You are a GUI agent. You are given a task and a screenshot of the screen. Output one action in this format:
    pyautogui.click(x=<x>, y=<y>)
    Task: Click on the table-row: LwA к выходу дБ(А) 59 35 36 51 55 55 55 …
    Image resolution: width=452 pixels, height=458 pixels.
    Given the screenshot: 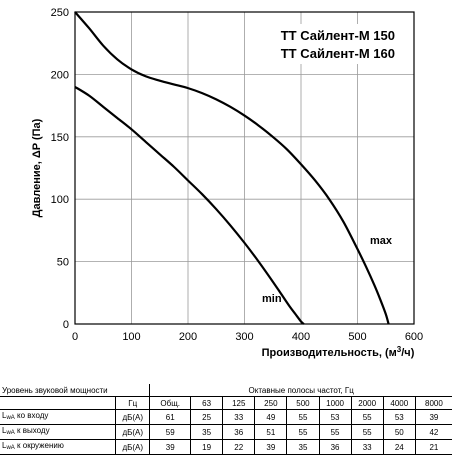 What is the action you would take?
    pyautogui.click(x=226, y=432)
    